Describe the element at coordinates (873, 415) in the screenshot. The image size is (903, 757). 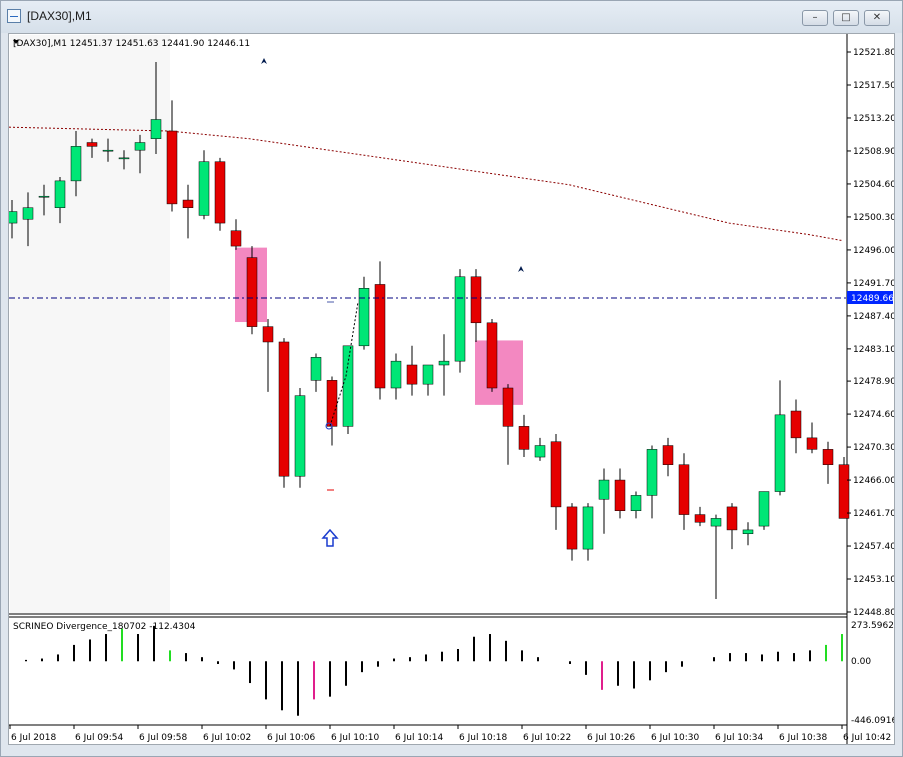
I see `price-tick-label: 12474.60` at that location.